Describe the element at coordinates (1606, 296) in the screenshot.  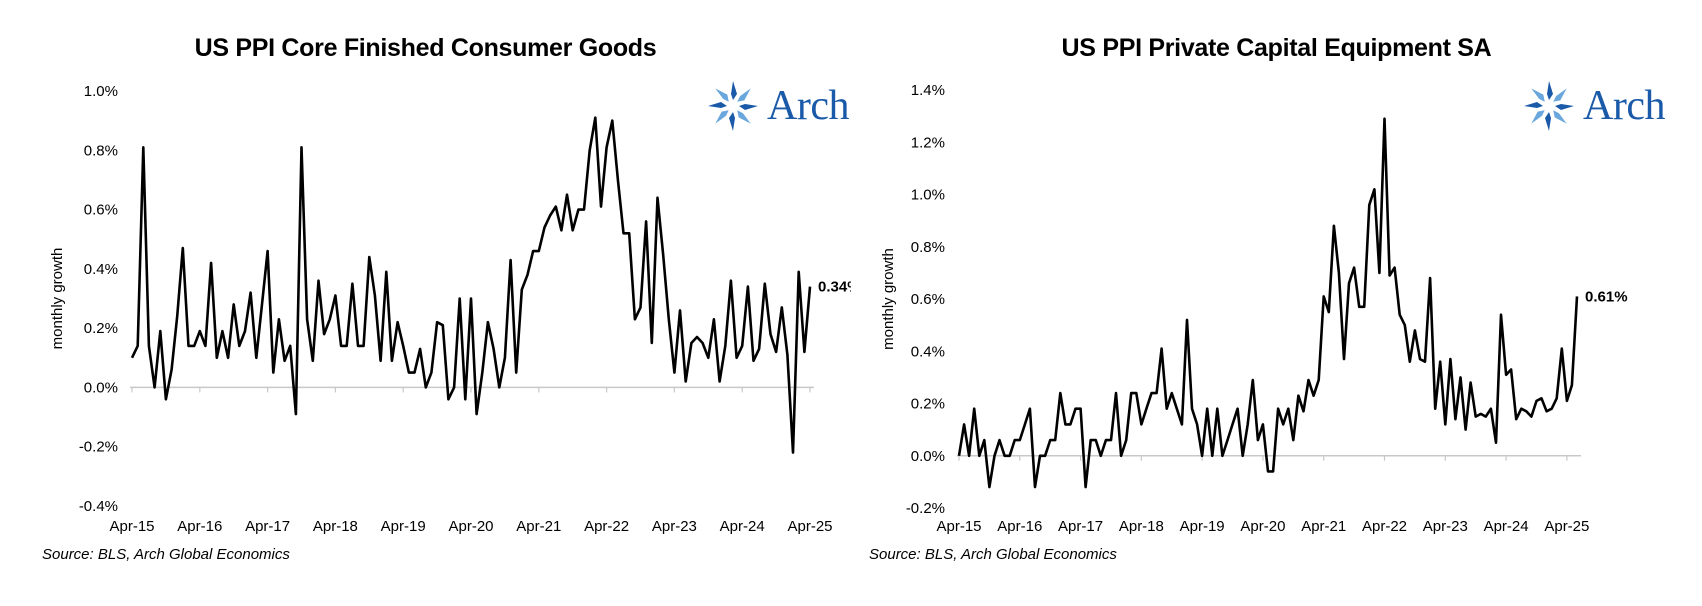
I see `end-value-label: 0.61%` at that location.